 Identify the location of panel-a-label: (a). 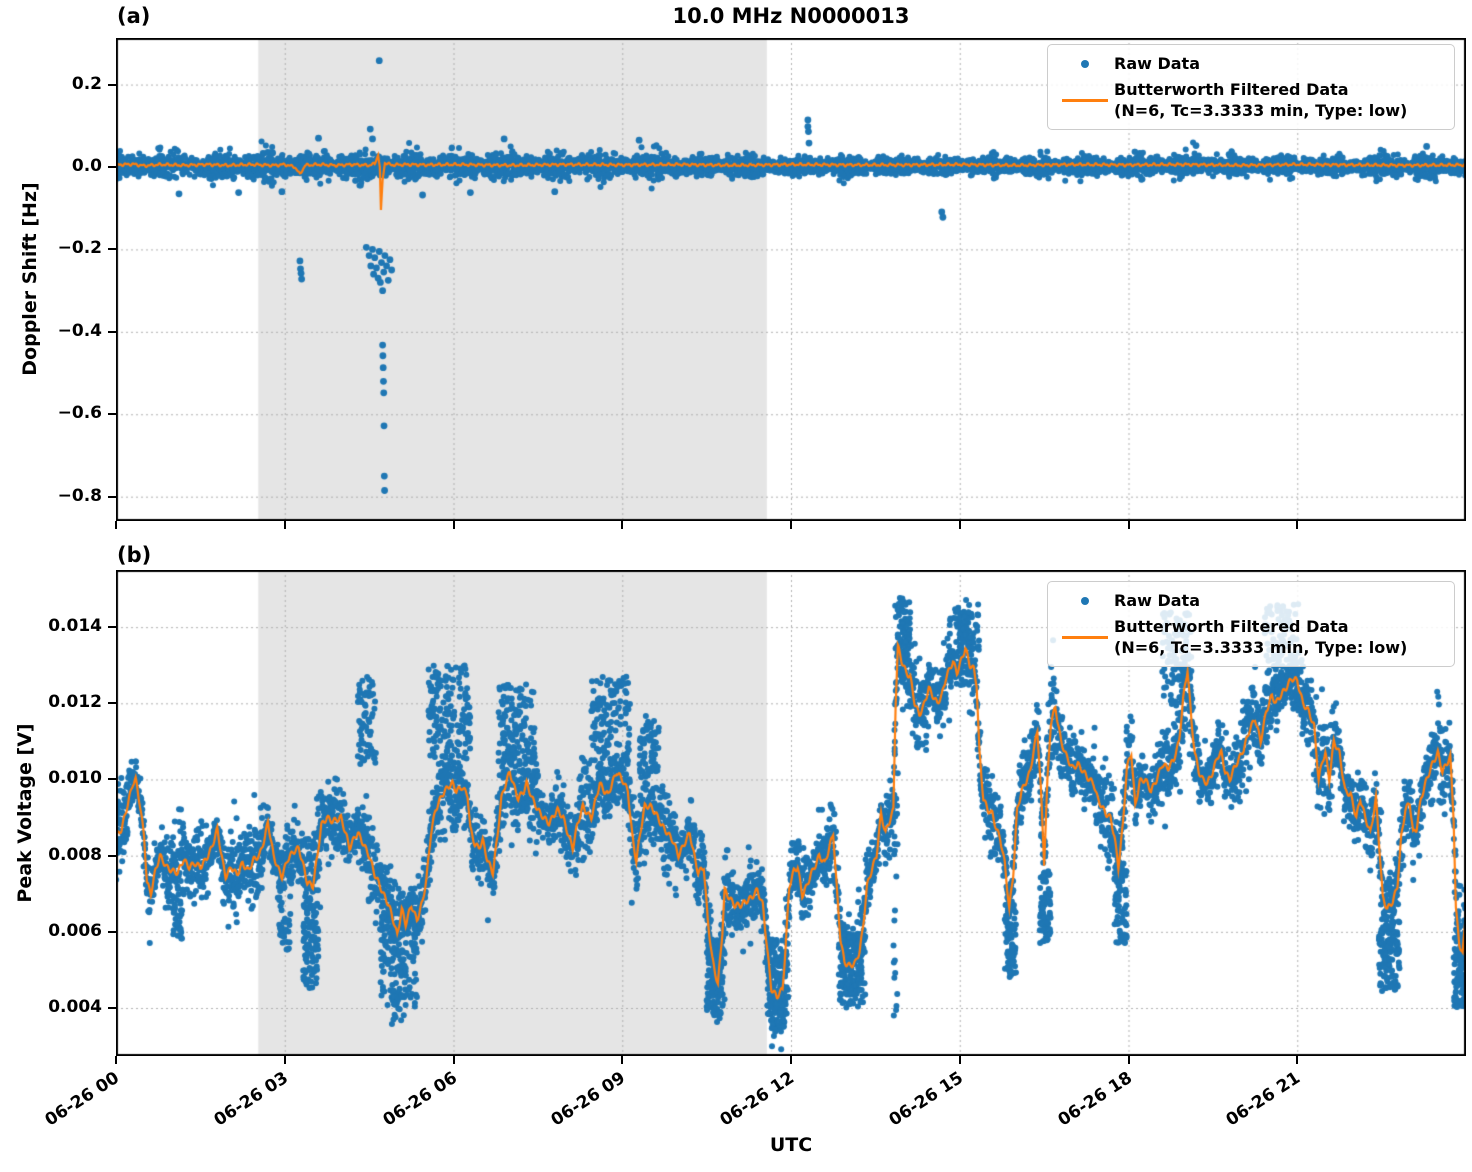
(134, 16).